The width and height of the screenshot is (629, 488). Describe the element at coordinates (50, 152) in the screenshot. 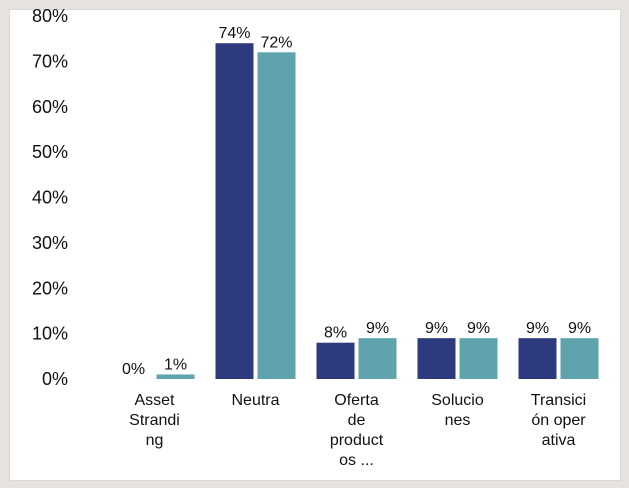

I see `y-tick-label: 50%` at that location.